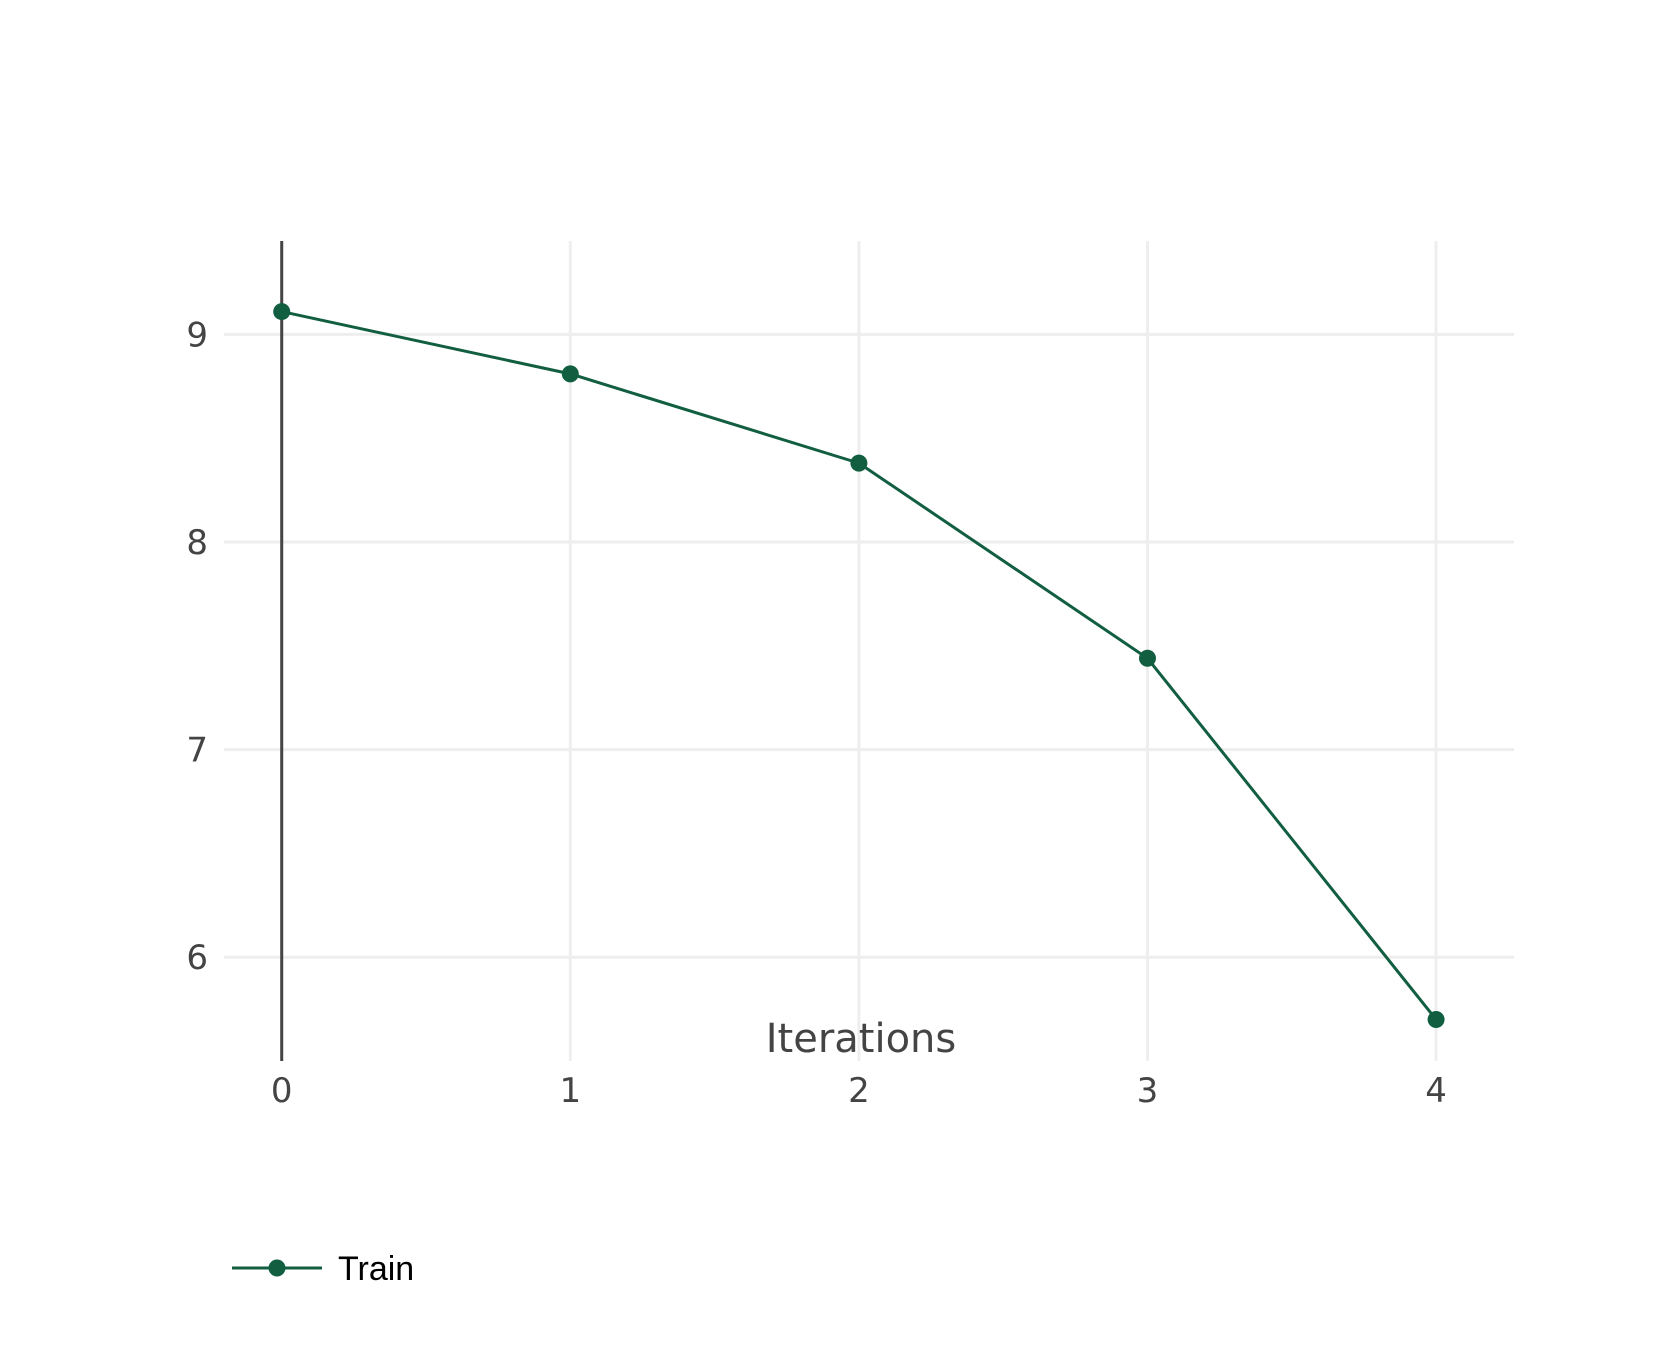 The width and height of the screenshot is (1653, 1350). What do you see at coordinates (197, 751) in the screenshot?
I see `y-tick-label-7: 7` at bounding box center [197, 751].